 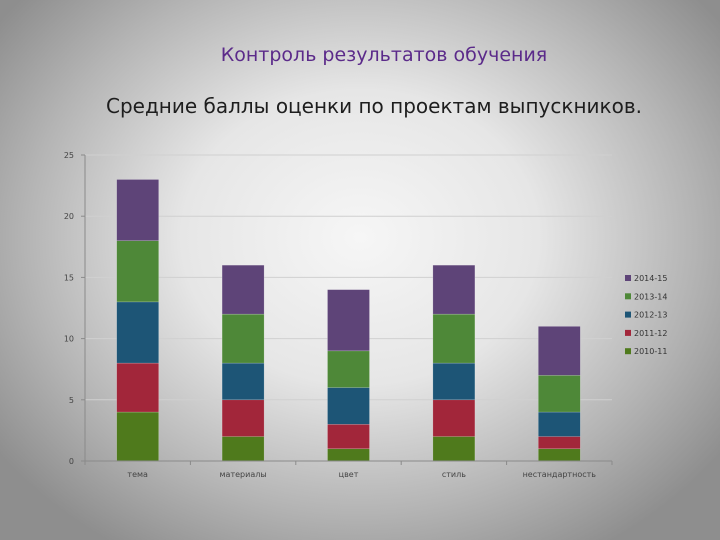 I want to click on y-tick-label: 20, so click(x=69, y=216).